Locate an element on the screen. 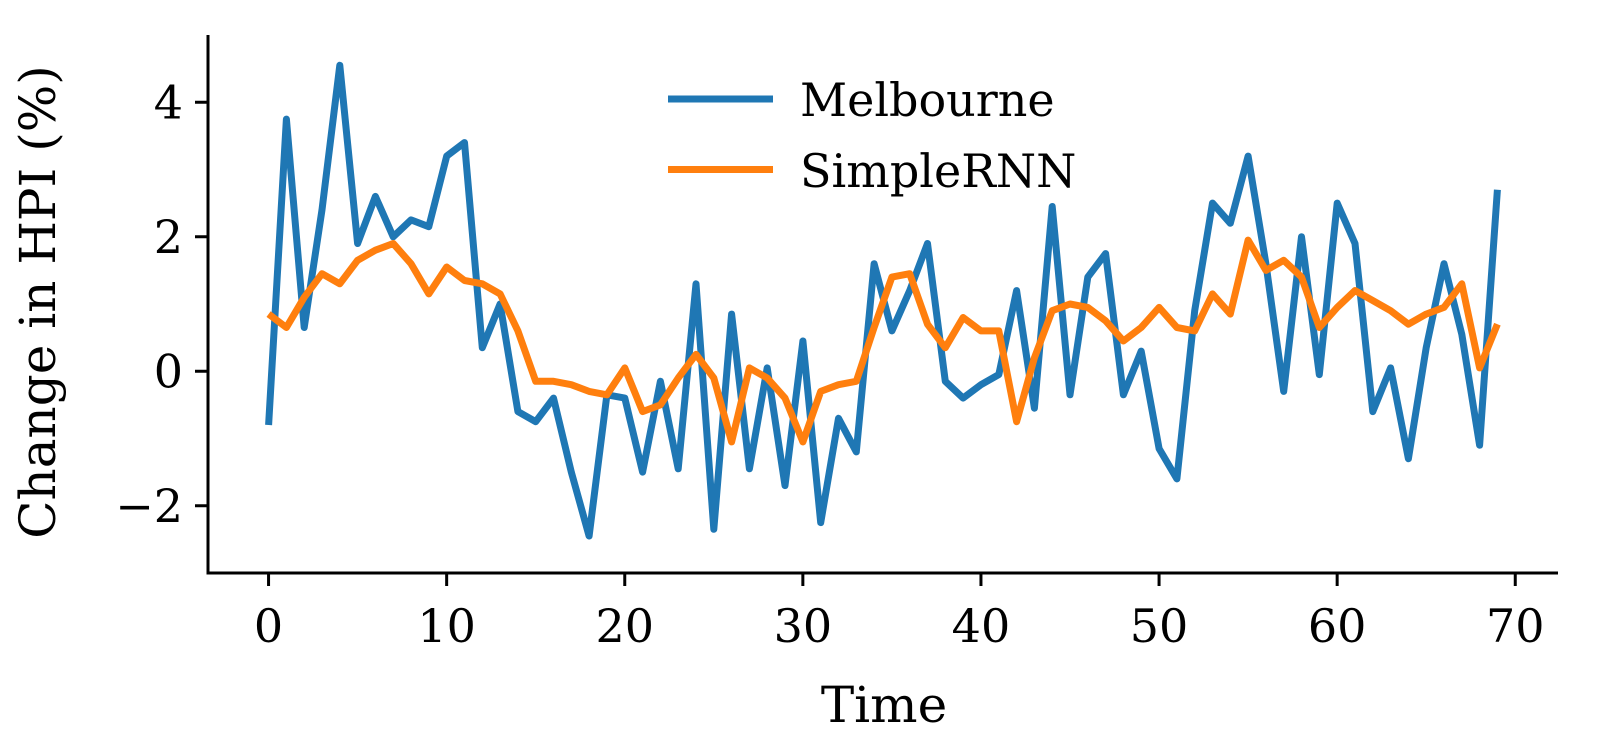  y-tick-label: 2 is located at coordinates (168, 237).